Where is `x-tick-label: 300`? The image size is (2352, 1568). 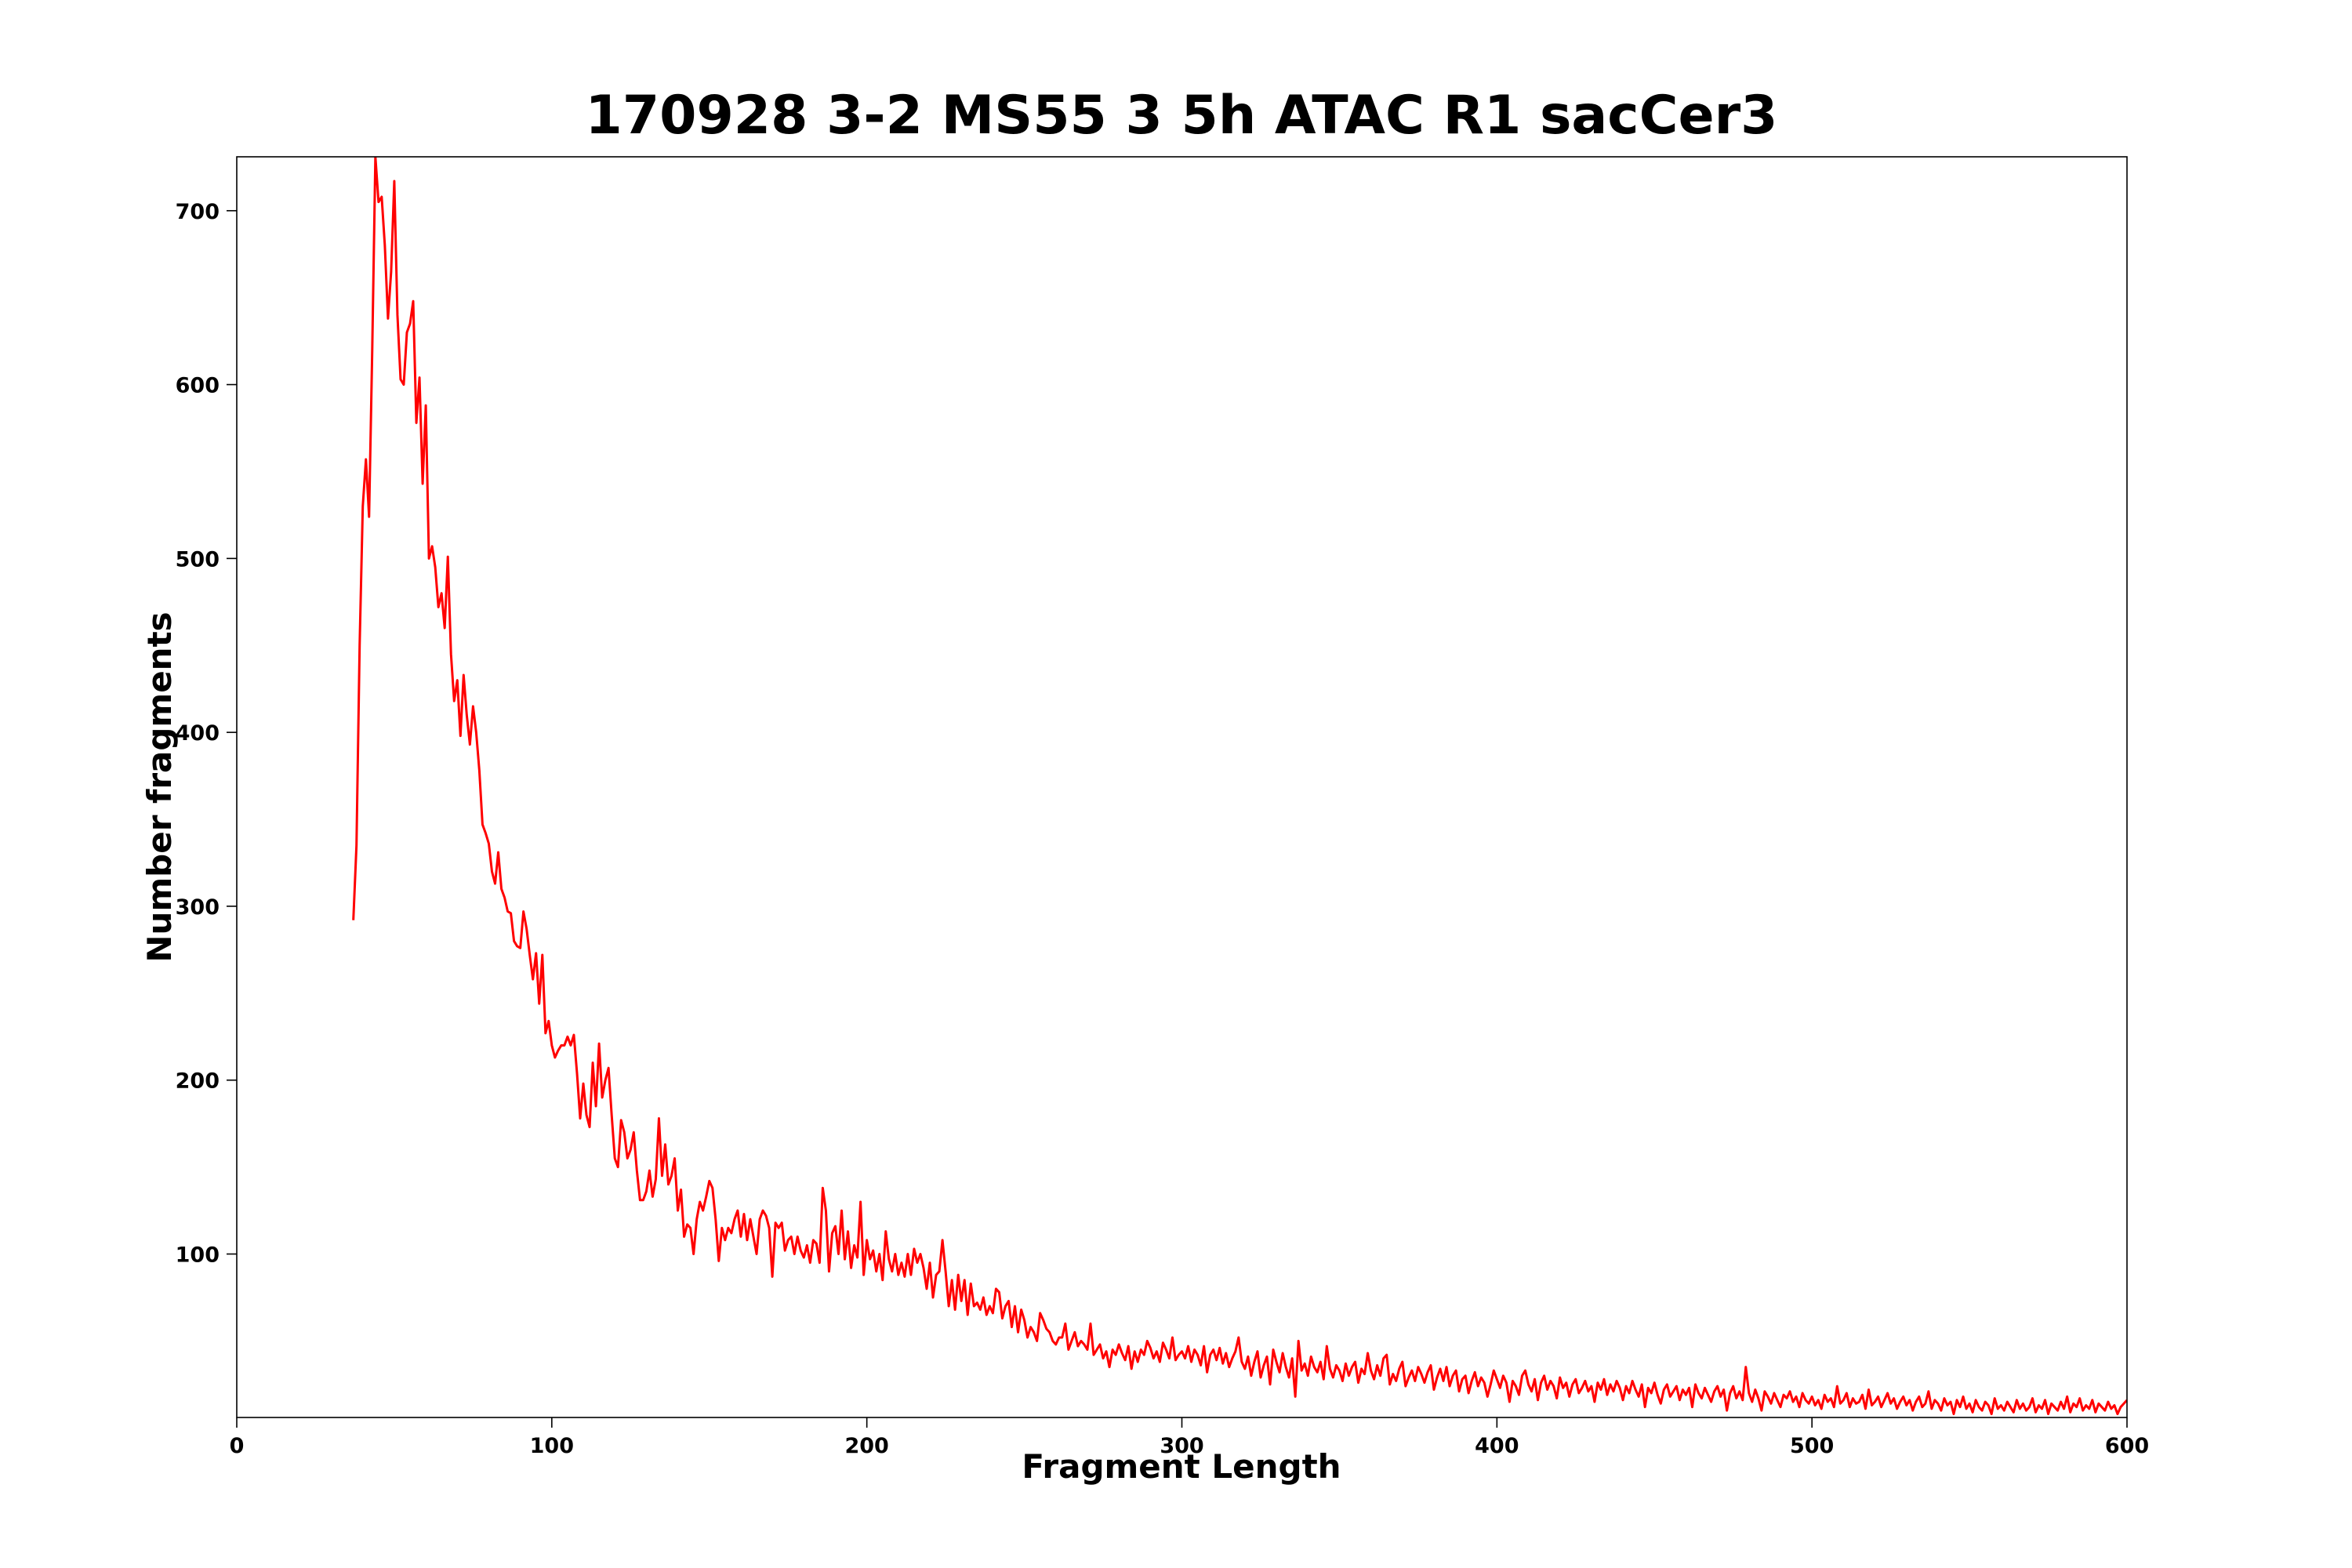 x-tick-label: 300 is located at coordinates (1181, 1446).